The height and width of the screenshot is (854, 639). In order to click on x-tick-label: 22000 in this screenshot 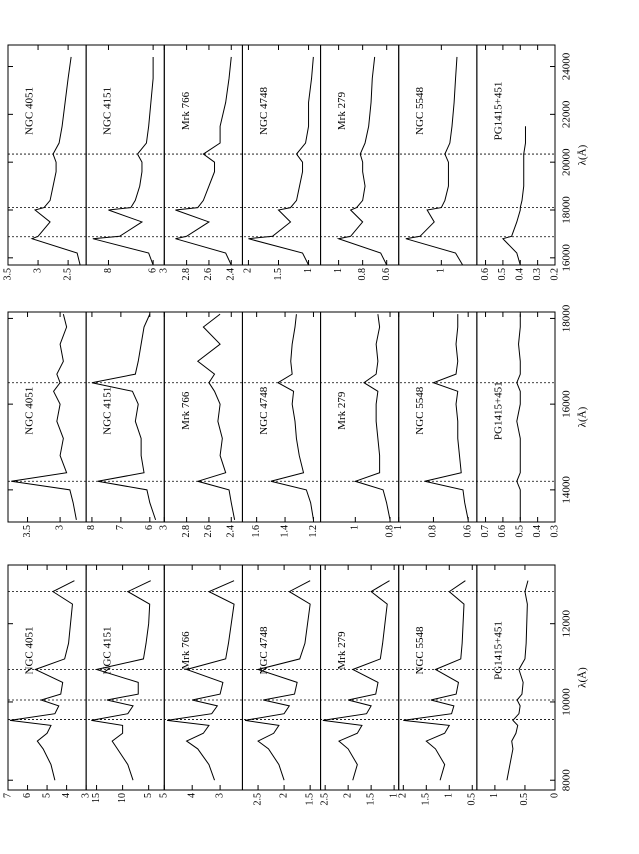, I will do `click(567, 114)`.